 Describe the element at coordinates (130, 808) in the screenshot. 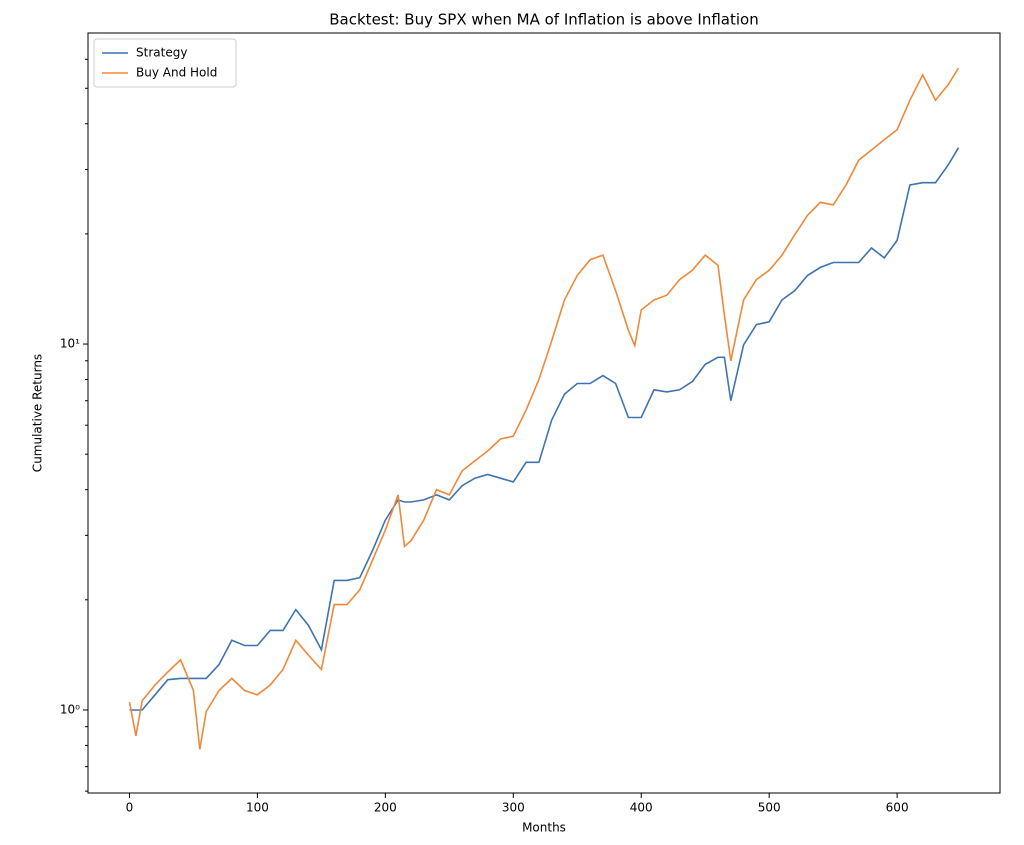

I see `x-tick-label: 0` at that location.